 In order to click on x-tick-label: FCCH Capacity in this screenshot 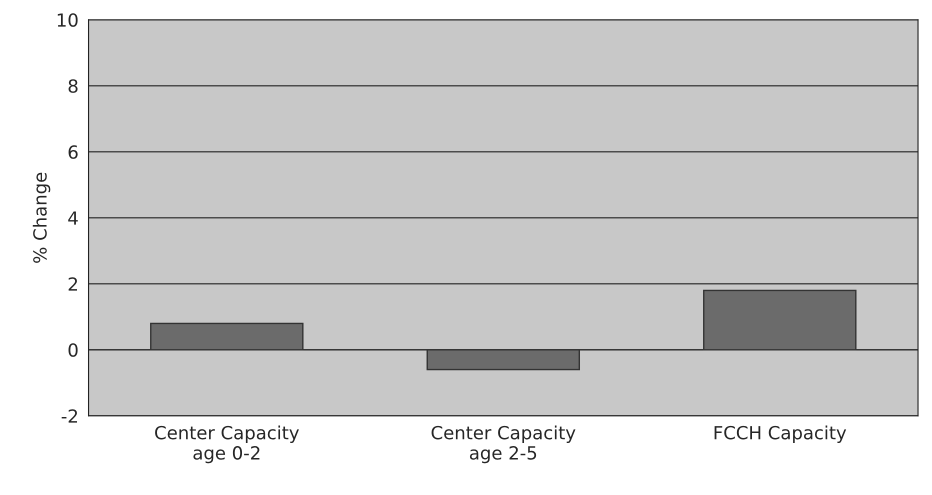, I will do `click(780, 434)`.